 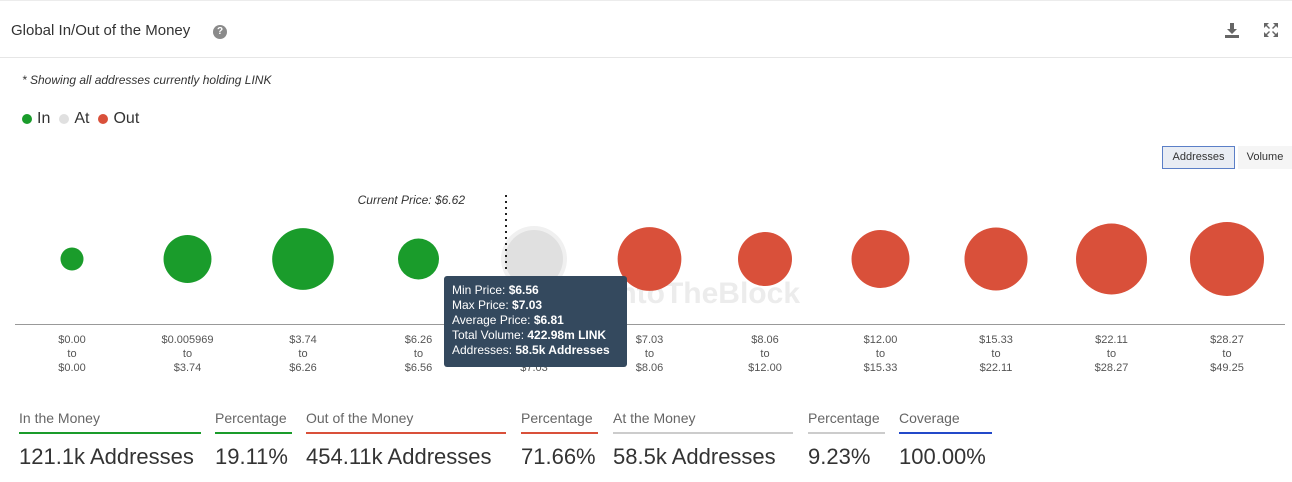 I want to click on stat-value: 19.11%, so click(x=251, y=456).